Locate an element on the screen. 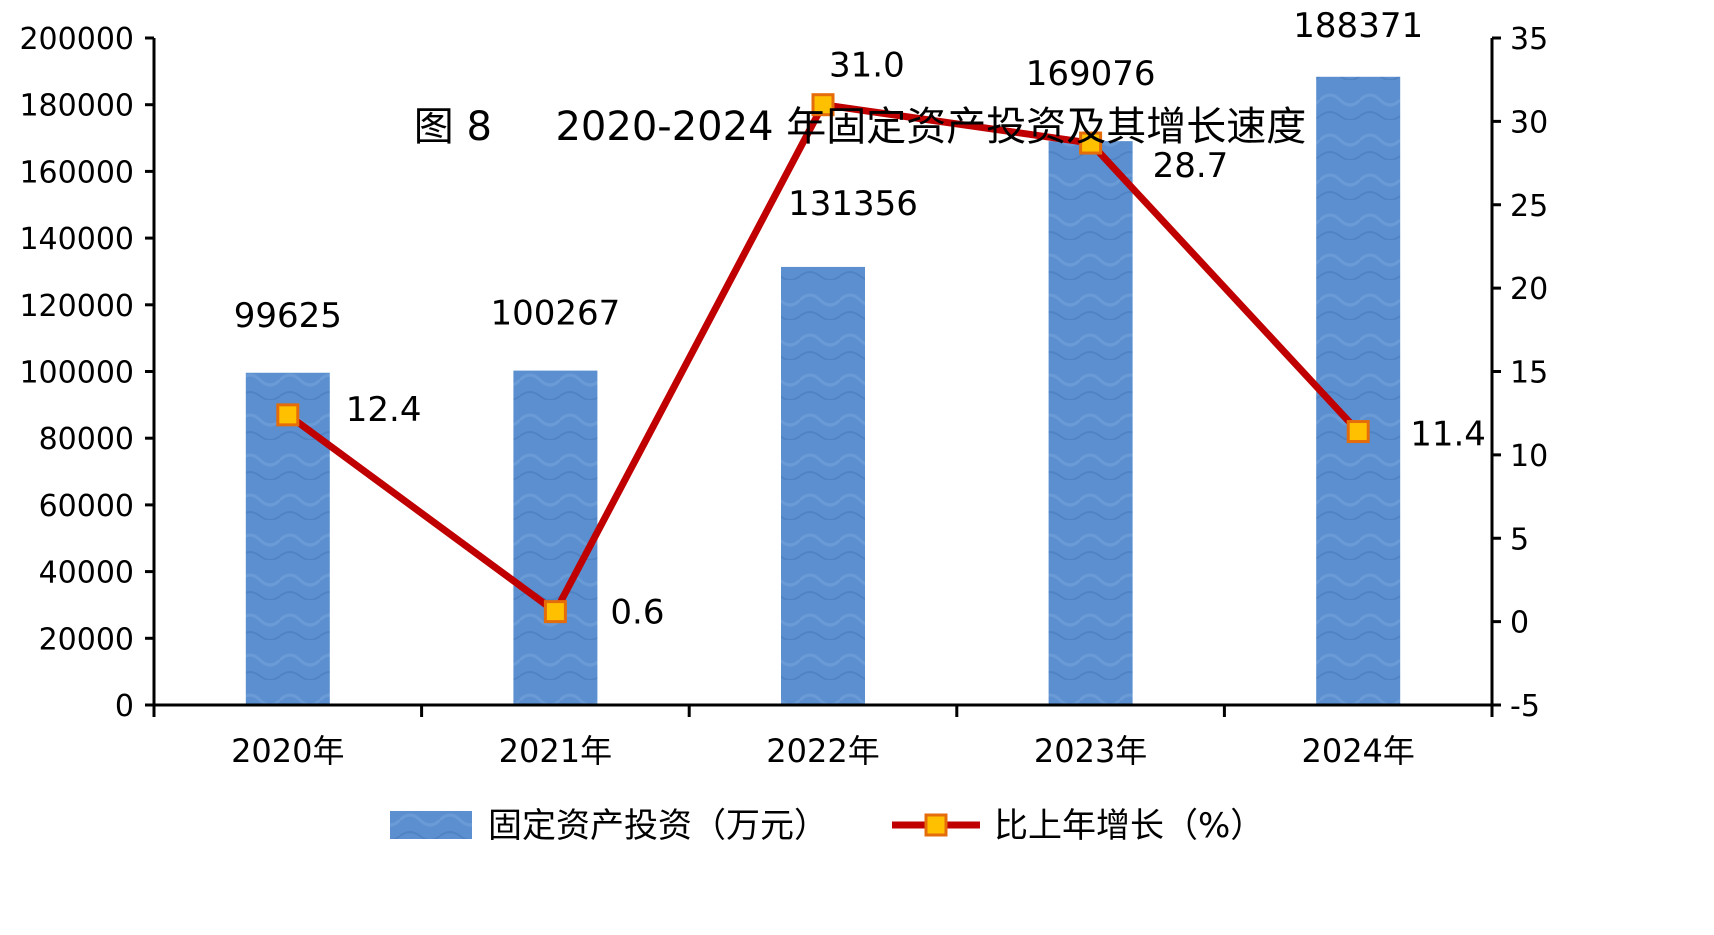 The height and width of the screenshot is (935, 1714). x-tick-label: 2024年 is located at coordinates (1357, 751).